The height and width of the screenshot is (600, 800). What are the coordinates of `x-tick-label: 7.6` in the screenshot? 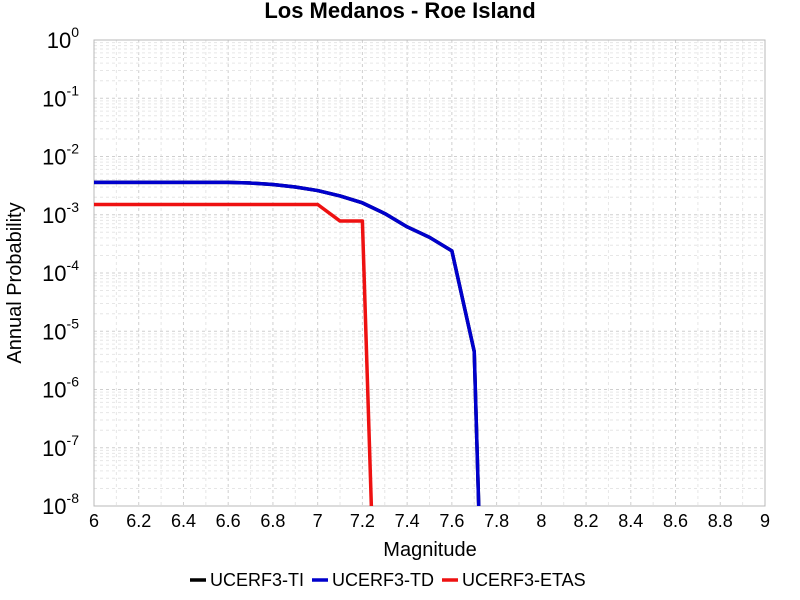 It's located at (451, 521).